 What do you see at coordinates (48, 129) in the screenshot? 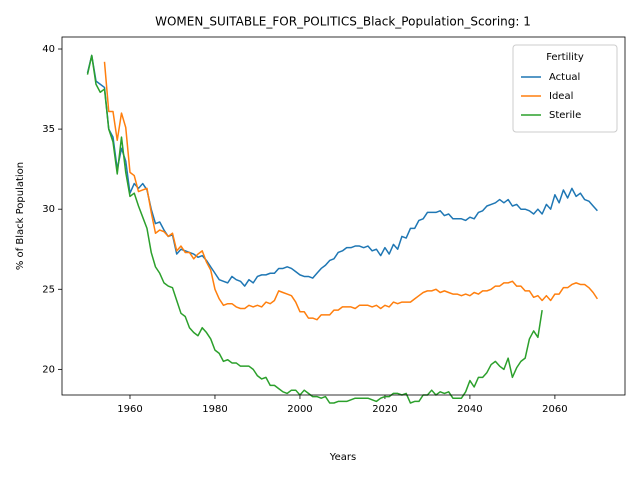
I see `y-tick-label: 35` at bounding box center [48, 129].